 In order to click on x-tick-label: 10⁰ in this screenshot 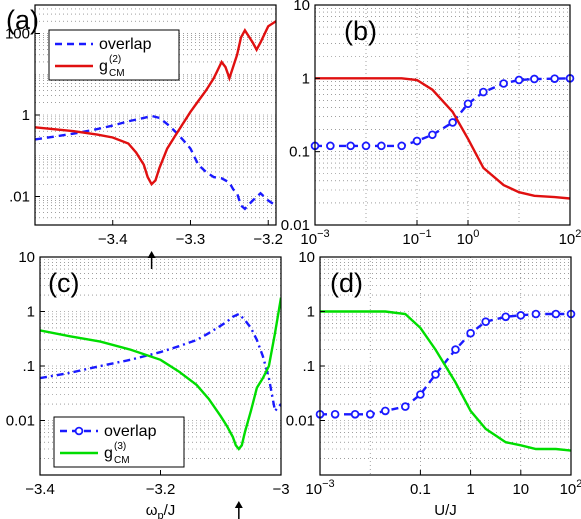, I will do `click(468, 238)`.